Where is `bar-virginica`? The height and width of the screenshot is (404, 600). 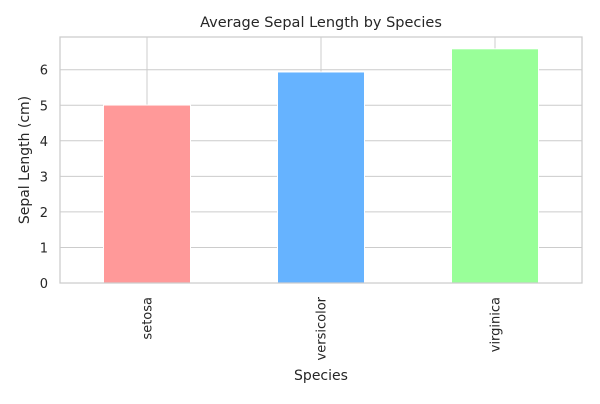
bar-virginica is located at coordinates (495, 166).